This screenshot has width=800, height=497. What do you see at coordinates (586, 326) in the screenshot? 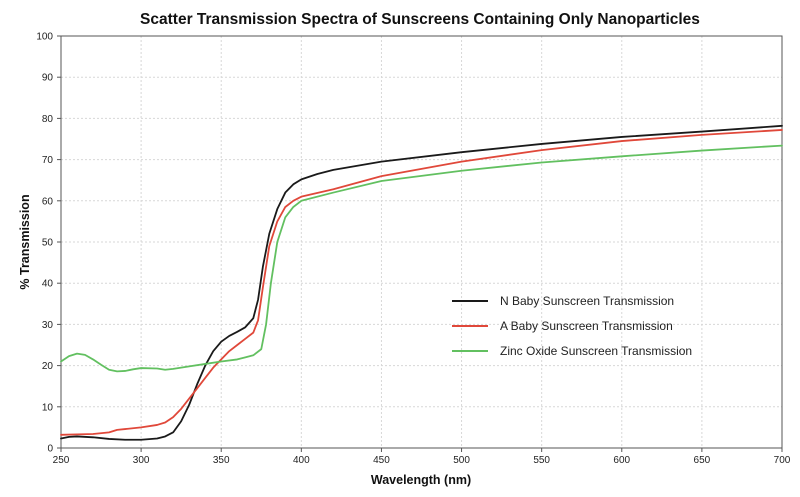
I see `legend-label-2: A Baby Sunscreen Transmission` at bounding box center [586, 326].